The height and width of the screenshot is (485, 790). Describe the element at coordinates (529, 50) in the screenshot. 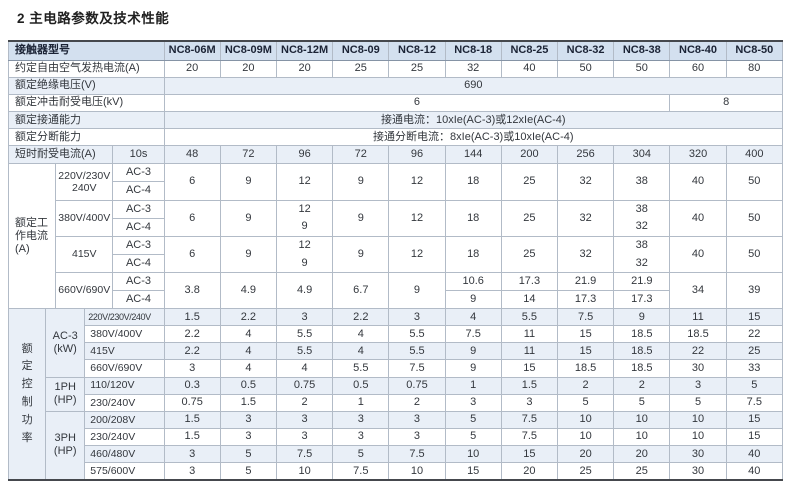

I see `column-header: NC8-25` at that location.